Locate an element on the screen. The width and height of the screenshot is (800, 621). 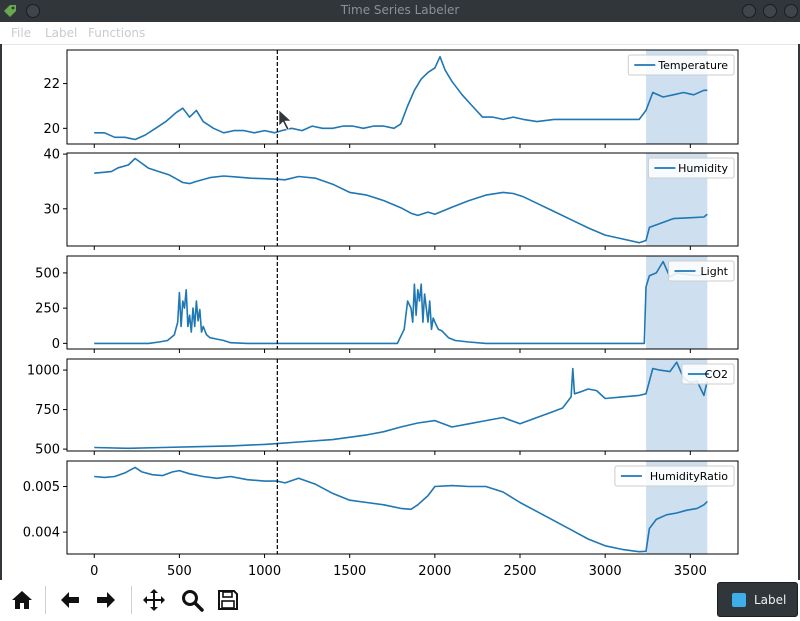
close-button is located at coordinates (791, 11).